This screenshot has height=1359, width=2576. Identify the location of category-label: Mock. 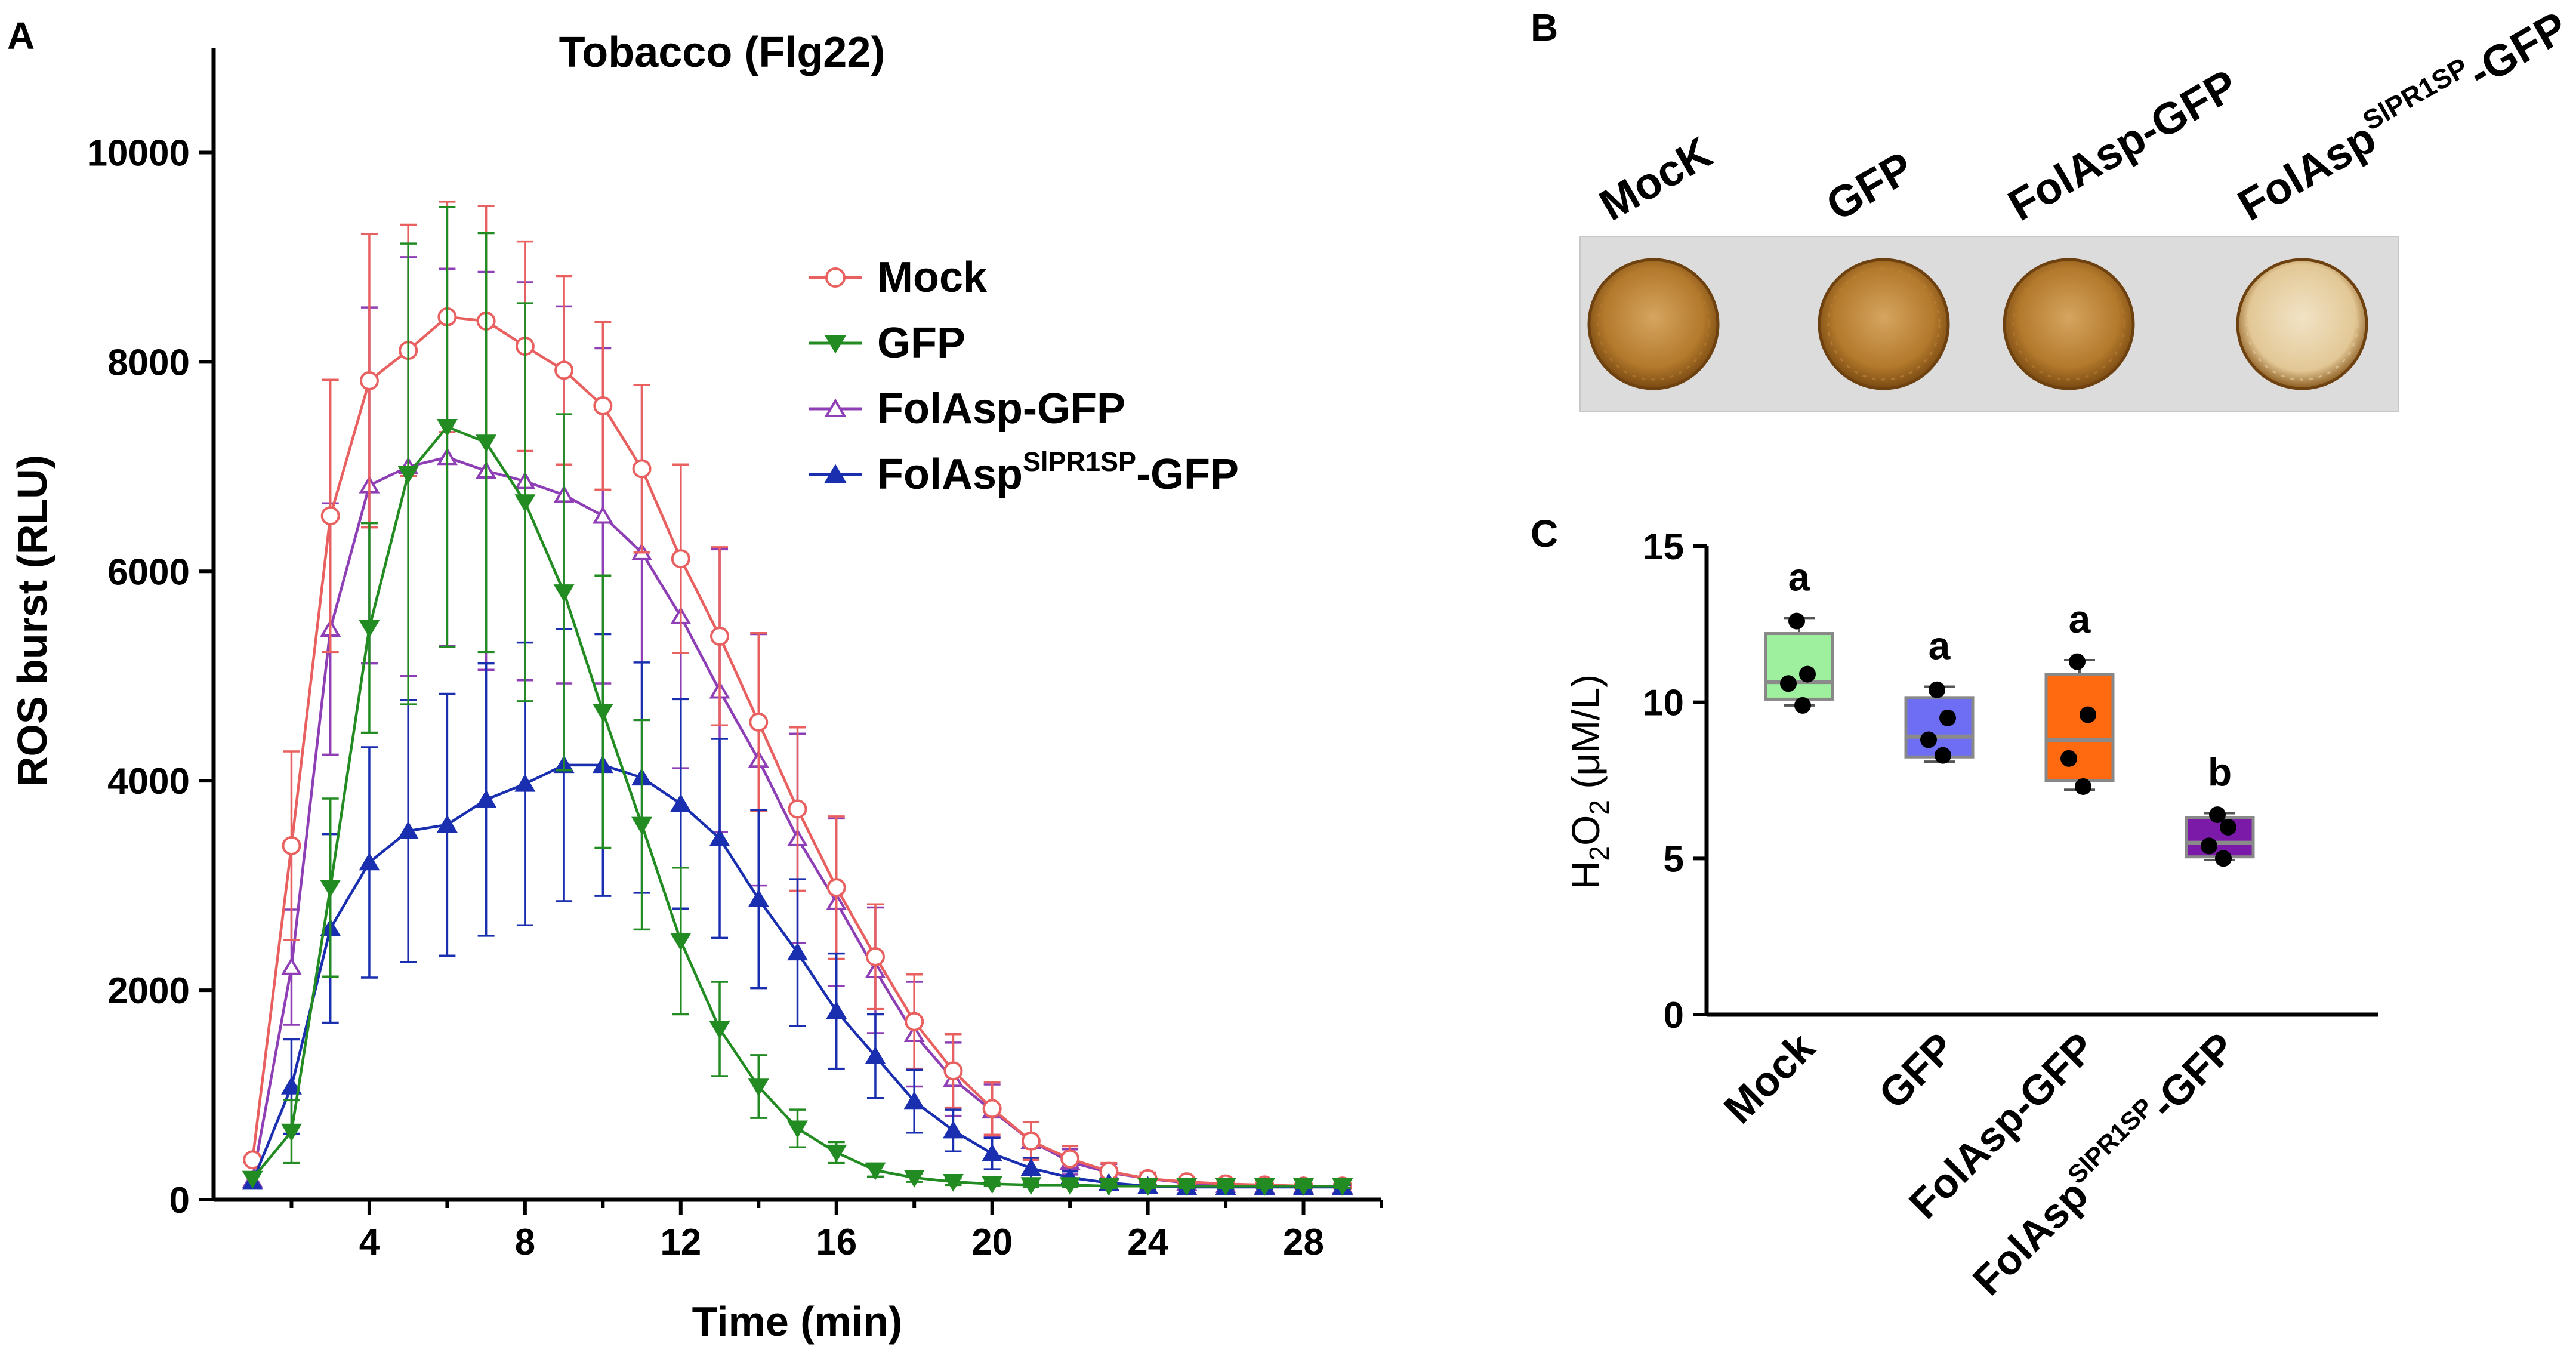
(1769, 1078).